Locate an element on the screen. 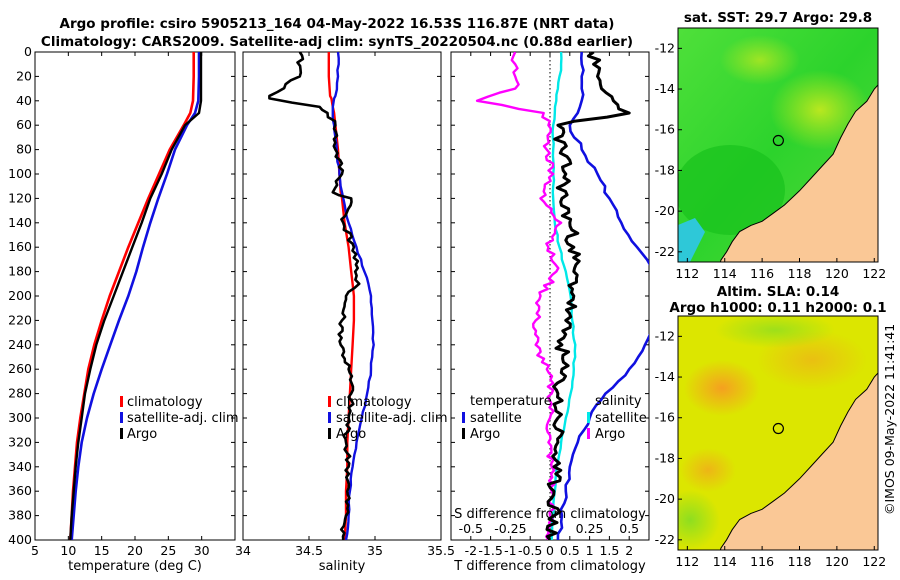 This screenshot has height=580, width=900. y-tick-label: 300 is located at coordinates (20, 417).